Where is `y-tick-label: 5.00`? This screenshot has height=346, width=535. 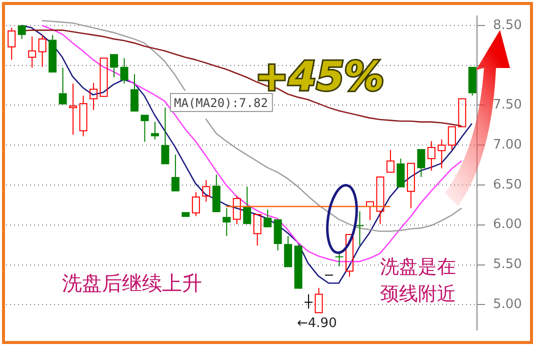
y-tick-label: 5.00 is located at coordinates (507, 304).